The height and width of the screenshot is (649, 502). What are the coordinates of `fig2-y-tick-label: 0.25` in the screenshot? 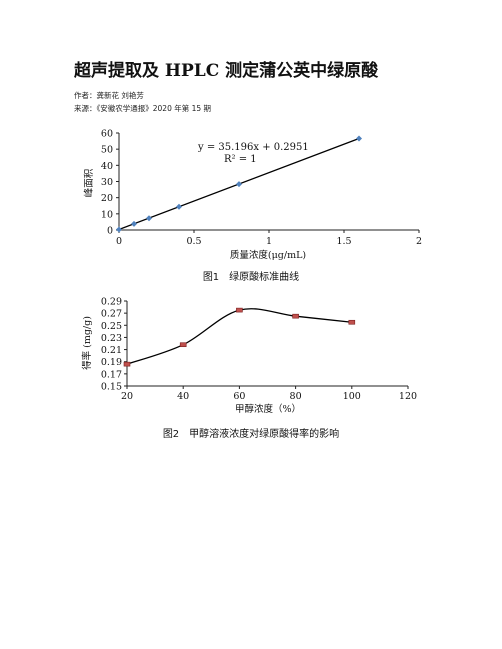 It's located at (111, 326).